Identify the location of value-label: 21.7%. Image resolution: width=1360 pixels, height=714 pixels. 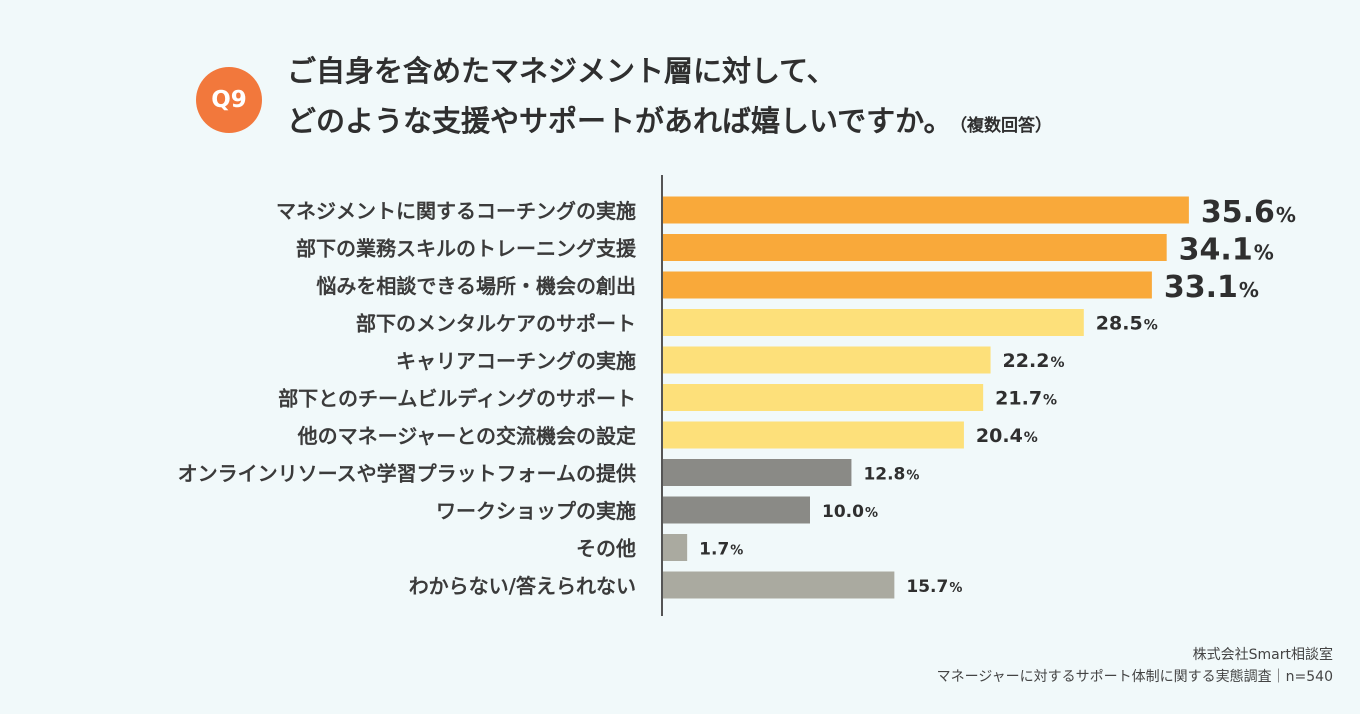
(1026, 399).